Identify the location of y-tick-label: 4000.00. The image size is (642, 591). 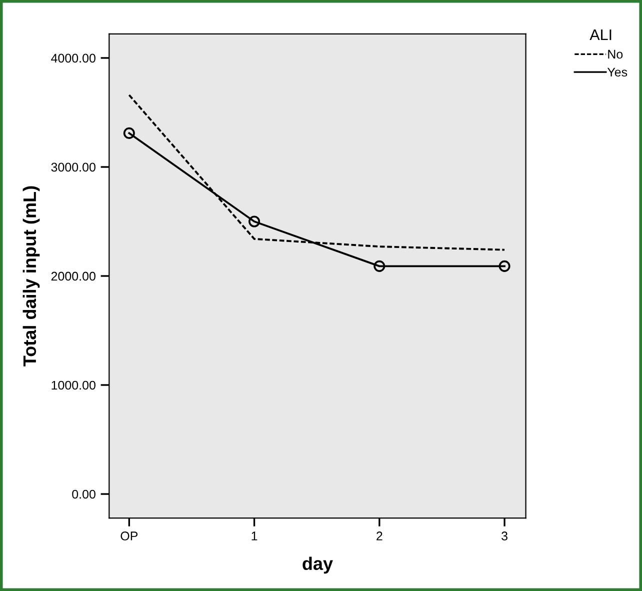
(73, 58).